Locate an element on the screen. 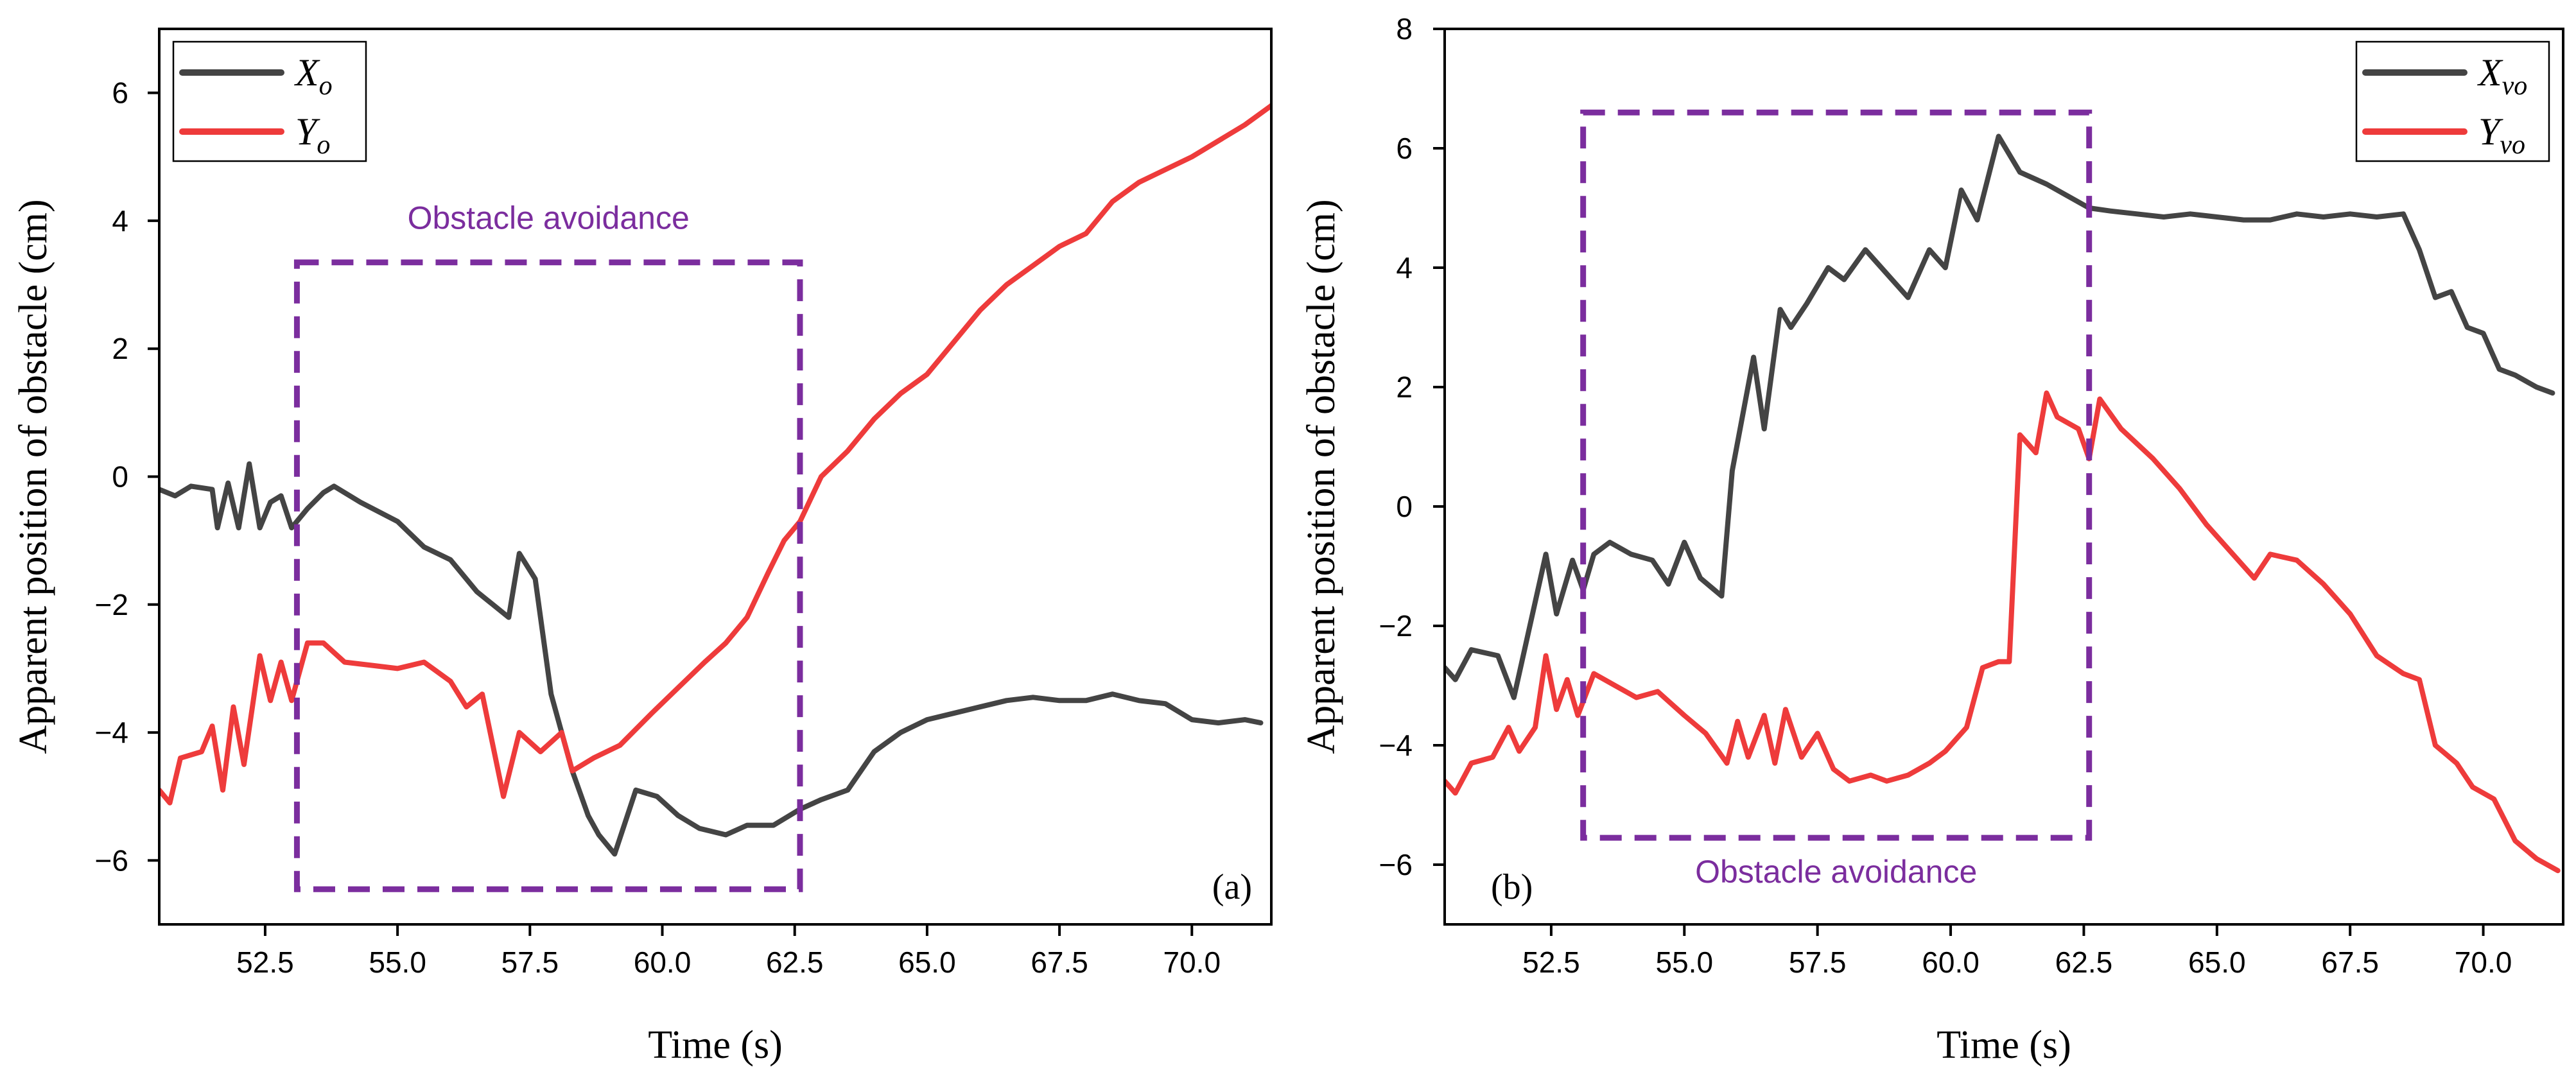 Image resolution: width=2576 pixels, height=1081 pixels. legend-label: Xo is located at coordinates (313, 76).